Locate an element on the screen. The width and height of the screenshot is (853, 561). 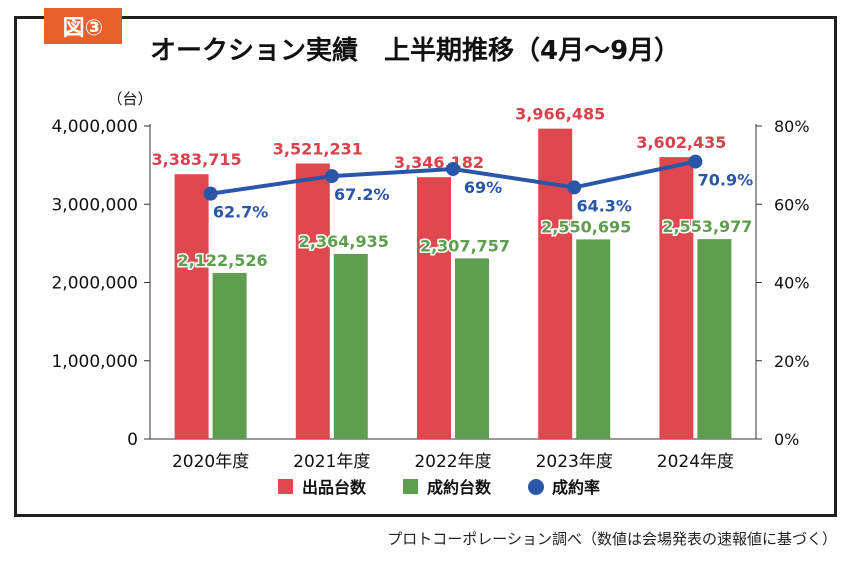
rate-label: 64.3% is located at coordinates (604, 205).